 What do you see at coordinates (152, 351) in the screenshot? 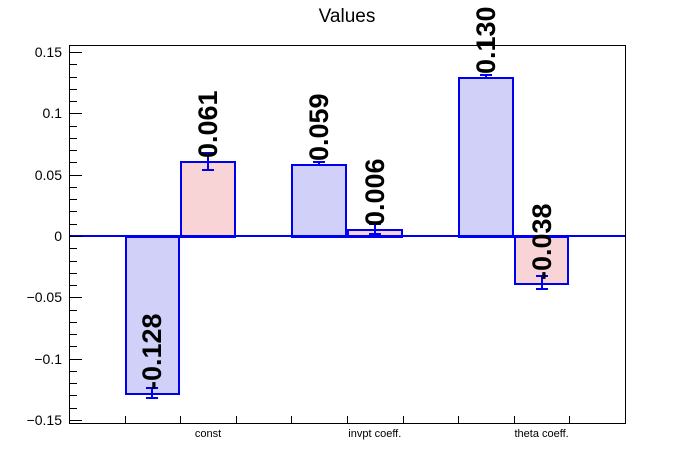
I see `bar-value-label: -0.128` at bounding box center [152, 351].